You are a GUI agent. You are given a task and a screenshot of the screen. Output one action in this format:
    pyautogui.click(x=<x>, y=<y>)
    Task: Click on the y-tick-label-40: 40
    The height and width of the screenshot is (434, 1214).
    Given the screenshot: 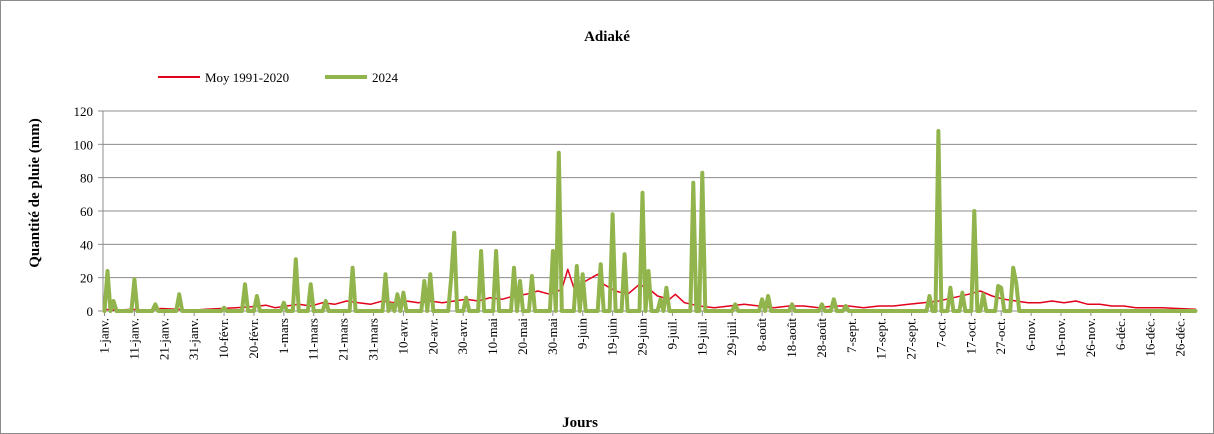 What is the action you would take?
    pyautogui.click(x=86, y=244)
    